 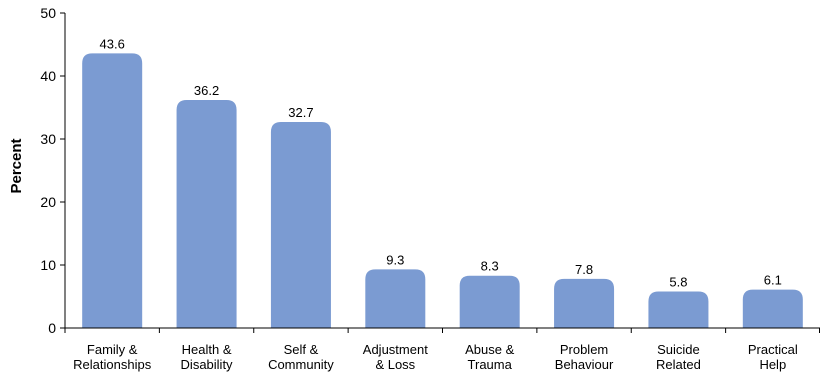 I want to click on category-label: Suicide, so click(x=678, y=349).